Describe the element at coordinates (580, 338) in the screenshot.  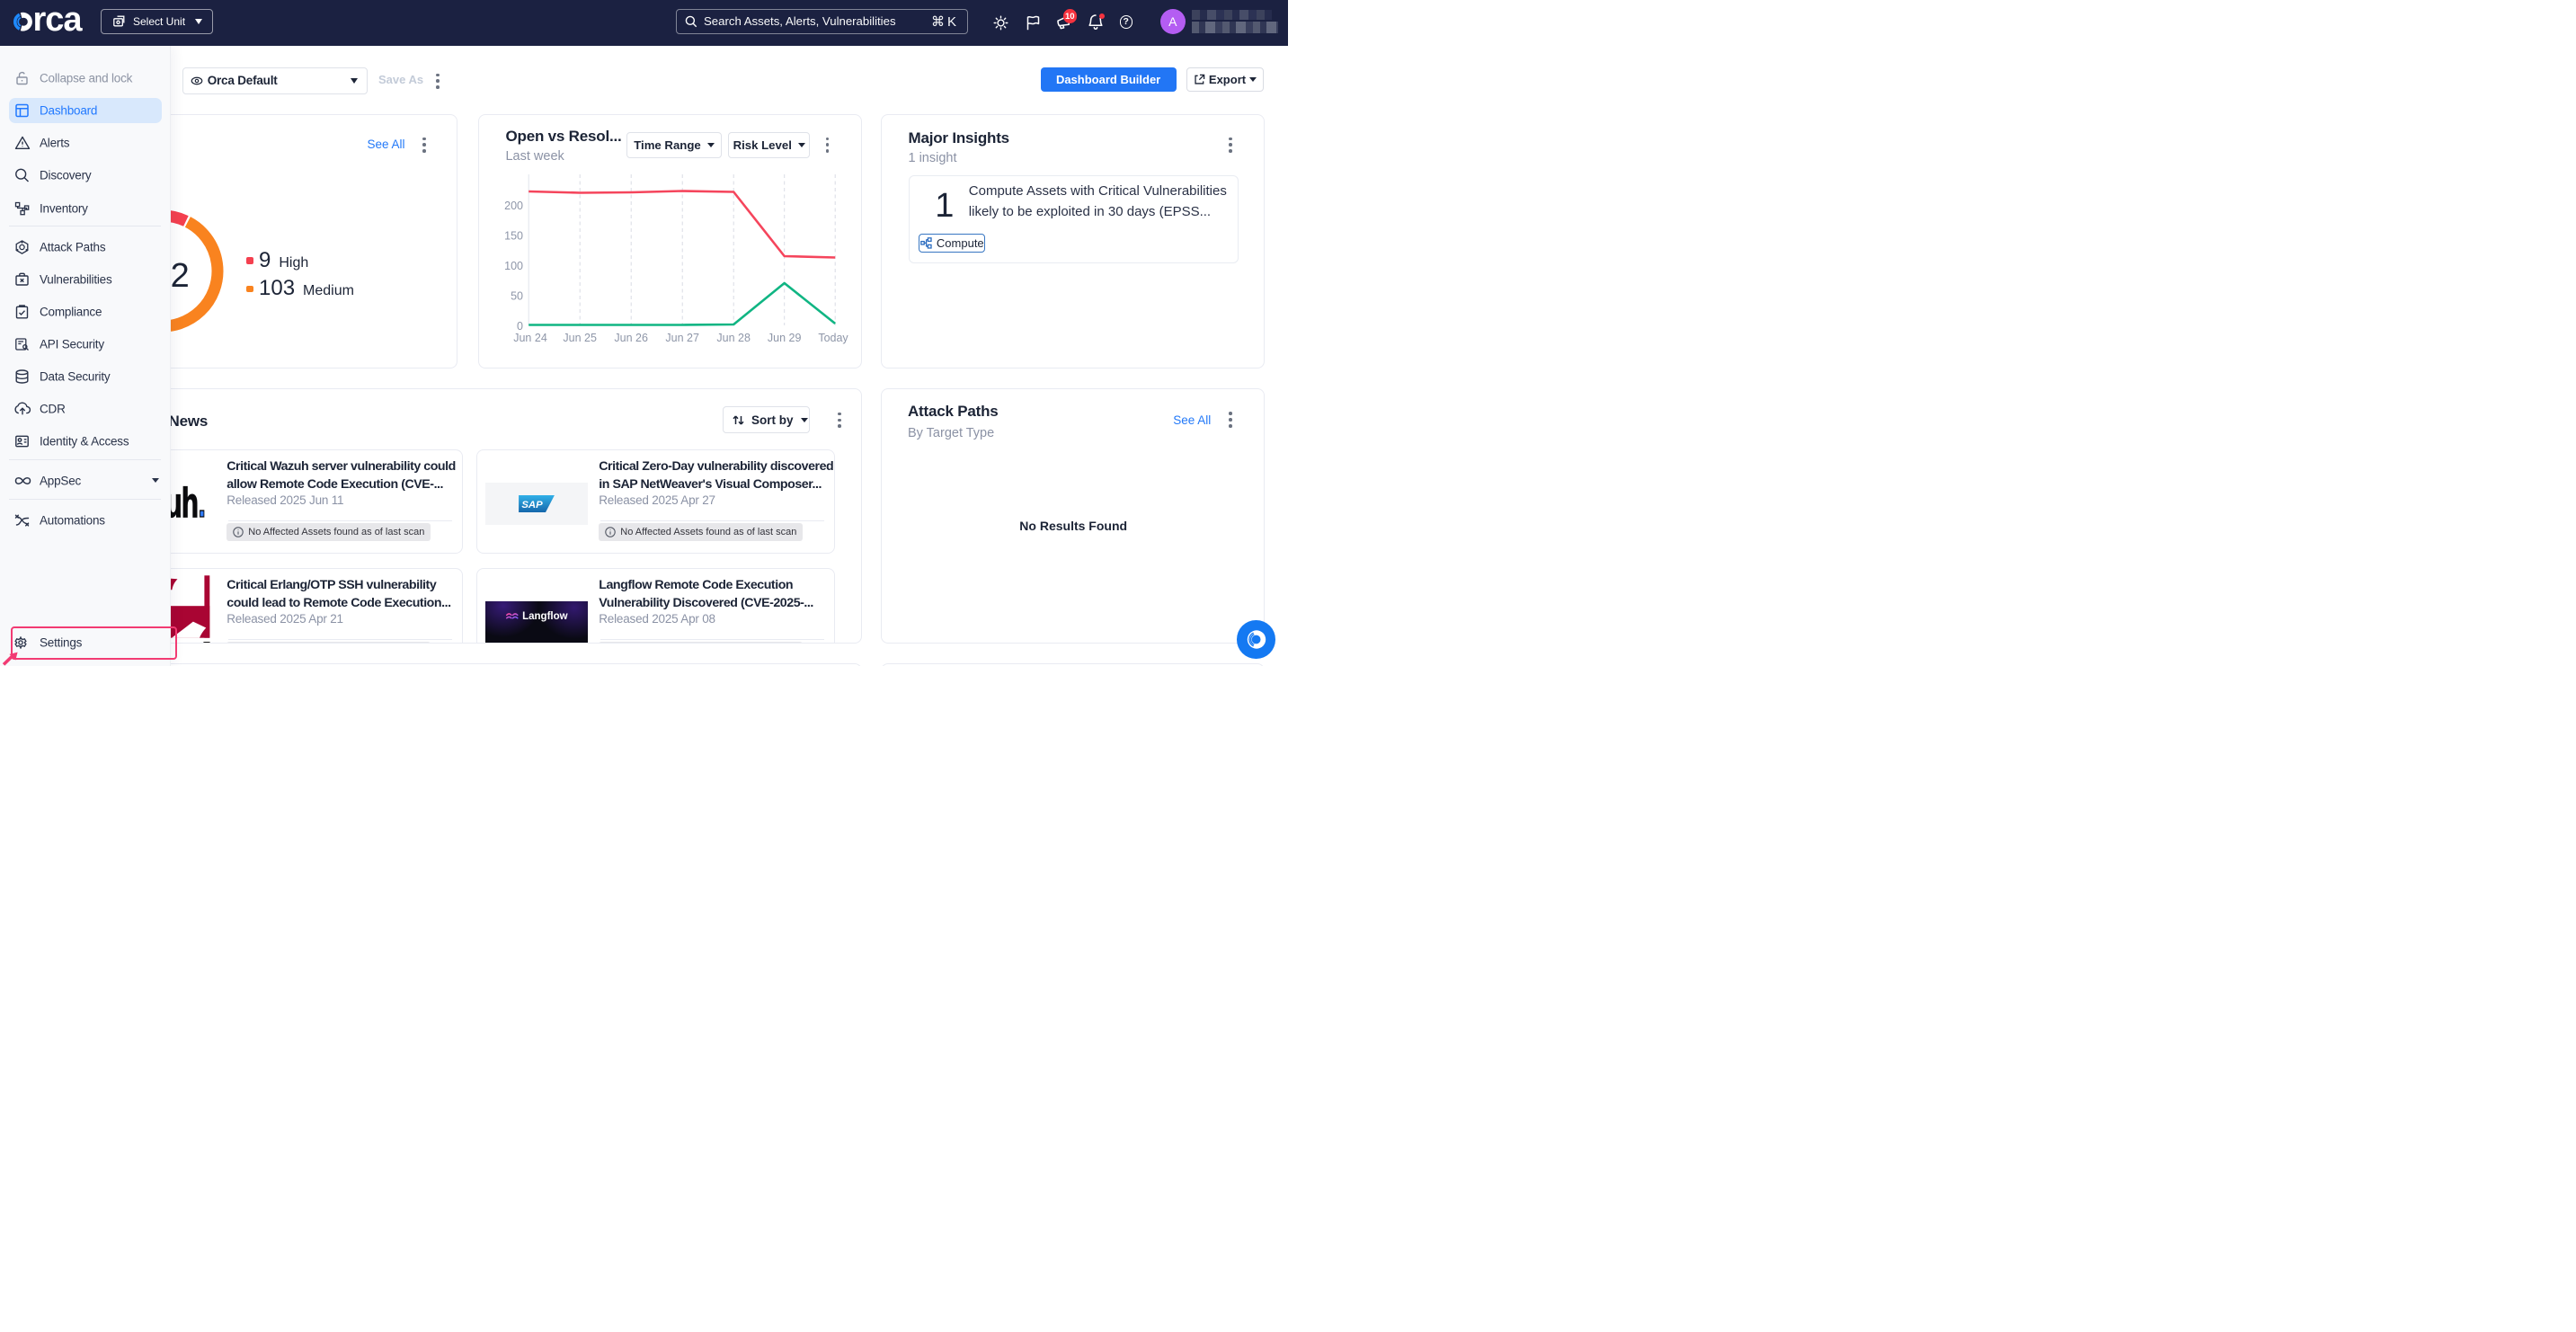
I see `svg-text: Jun 25` at that location.